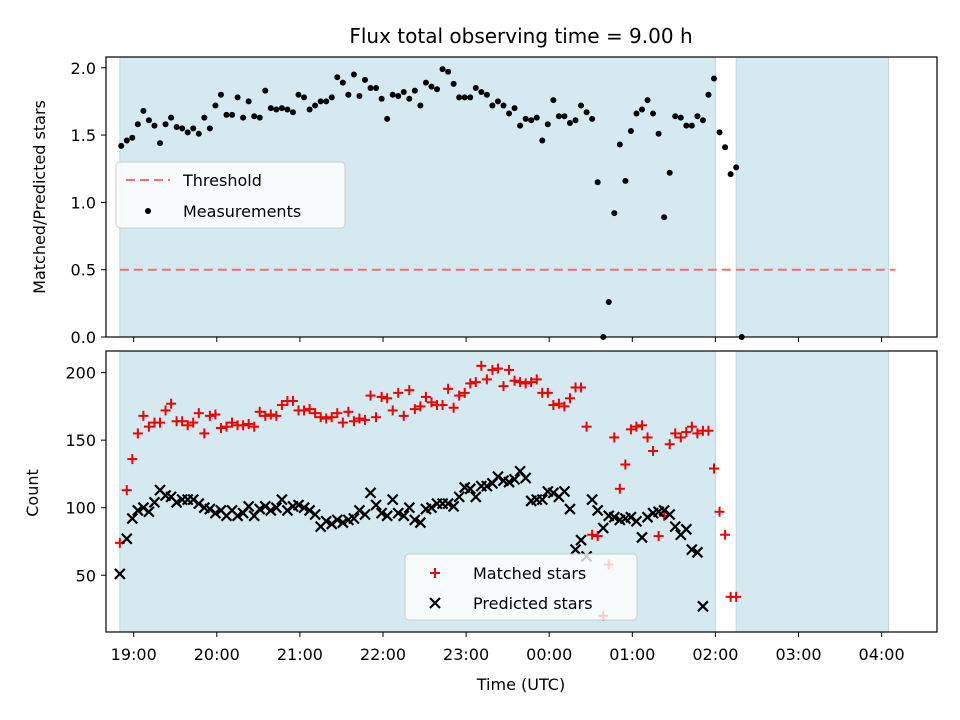 The height and width of the screenshot is (720, 960). What do you see at coordinates (83, 202) in the screenshot?
I see `y-tick-label: 1.0` at bounding box center [83, 202].